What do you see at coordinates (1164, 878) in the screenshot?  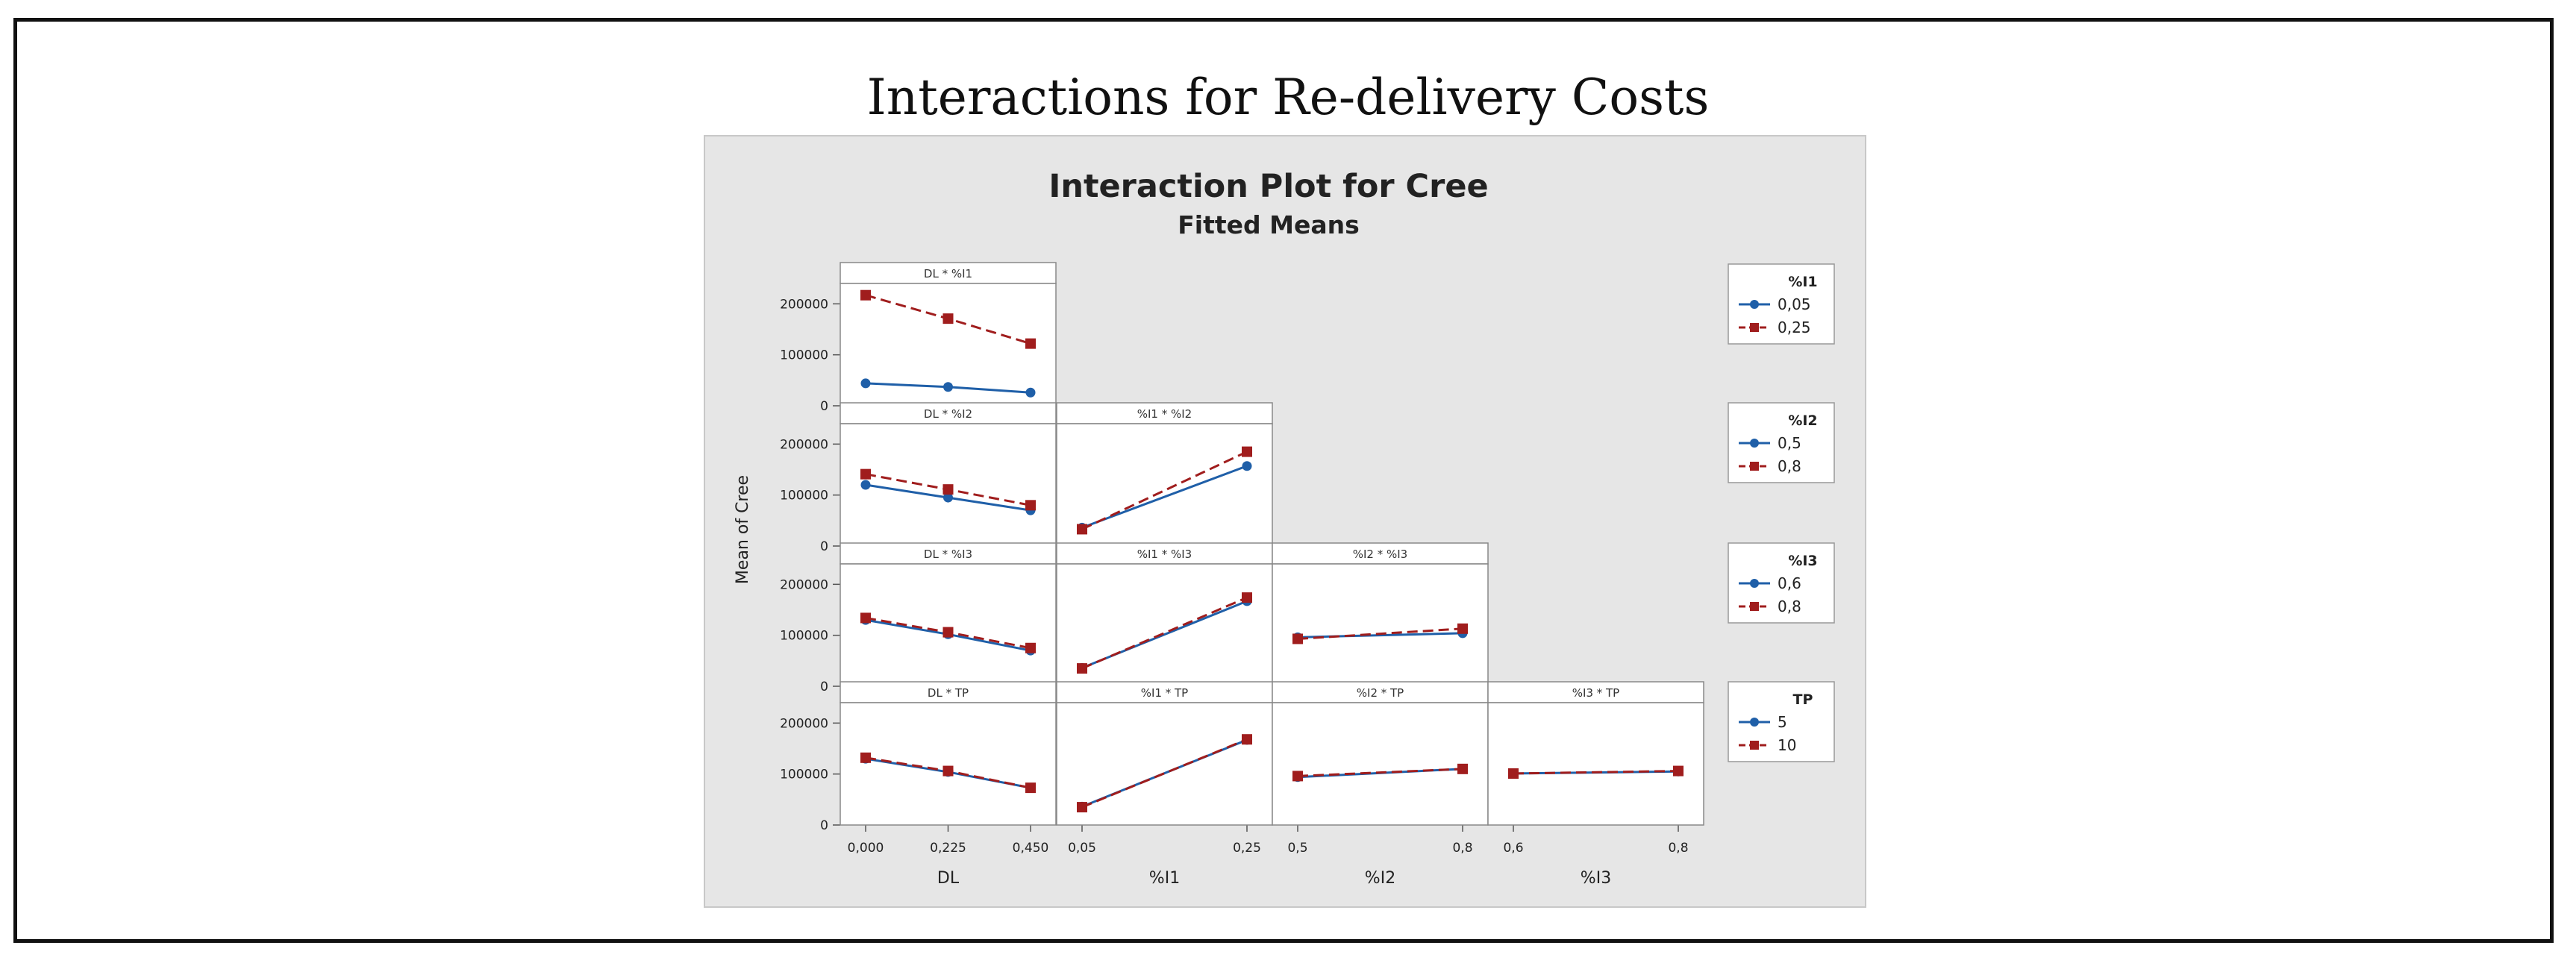 I see `x-axis-label: %I1` at bounding box center [1164, 878].